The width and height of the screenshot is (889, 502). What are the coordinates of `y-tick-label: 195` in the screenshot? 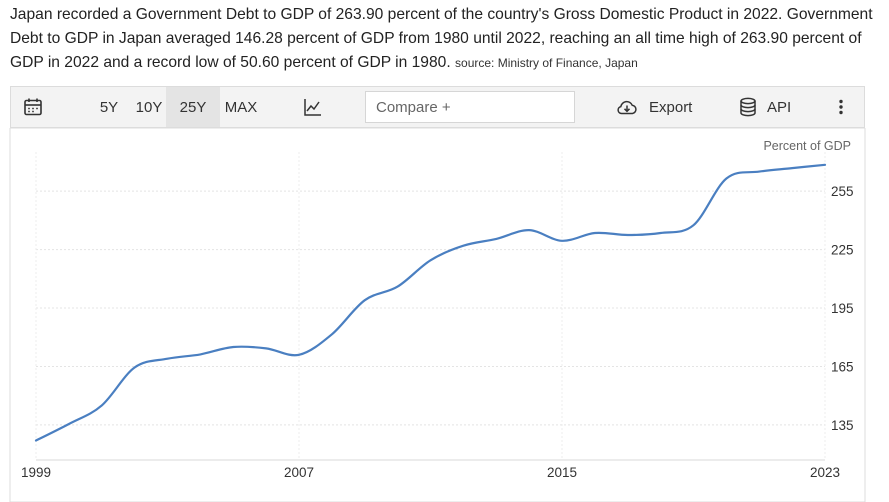 It's located at (842, 308).